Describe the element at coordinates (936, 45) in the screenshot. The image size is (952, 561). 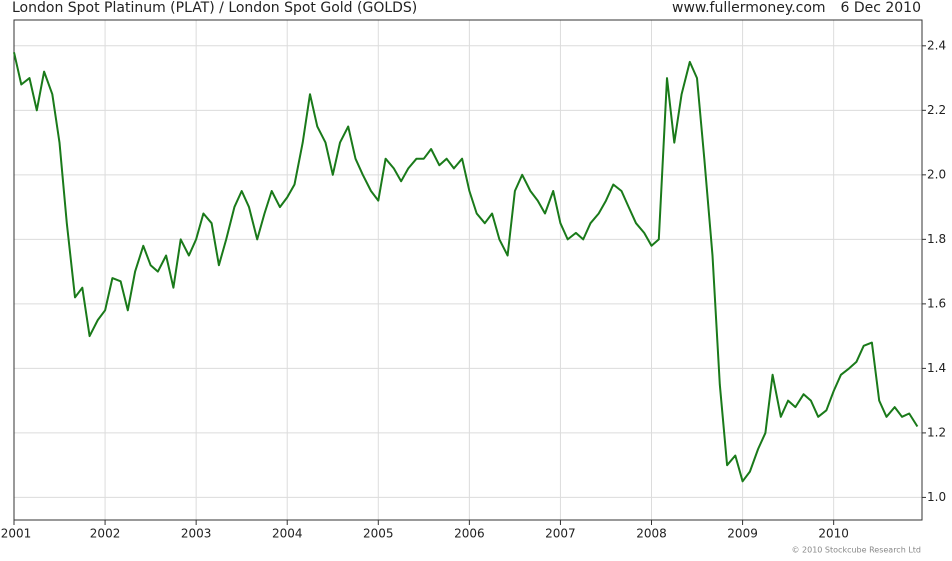
I see `y-tick-label: 2.4` at that location.